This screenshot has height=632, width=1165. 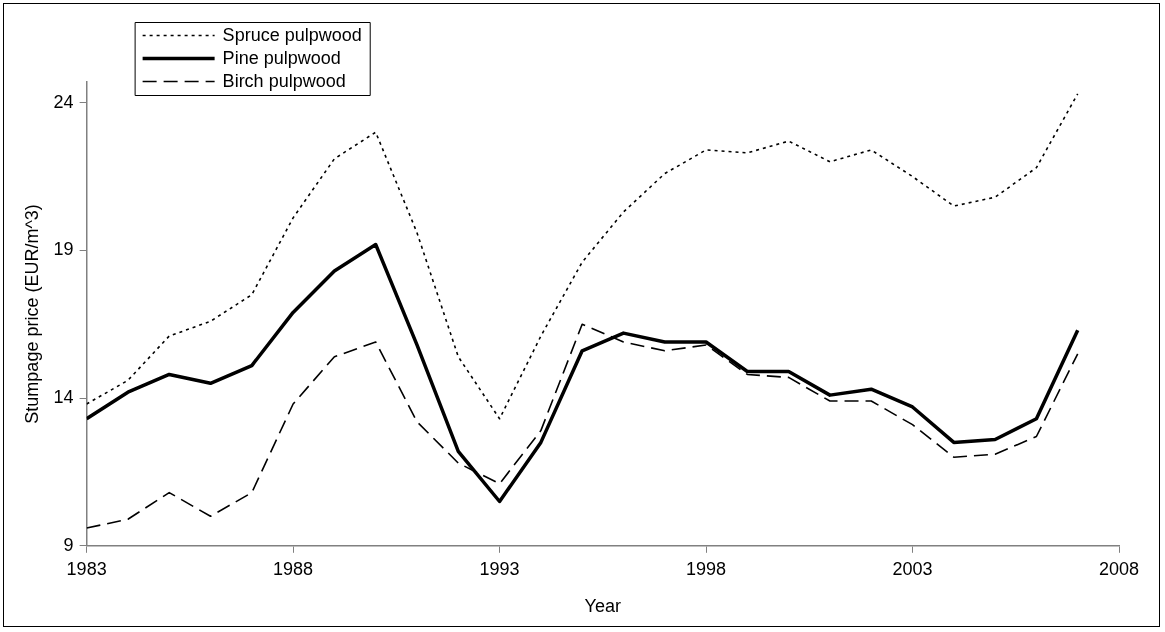 What do you see at coordinates (68, 544) in the screenshot?
I see `y-tick-label: 9` at bounding box center [68, 544].